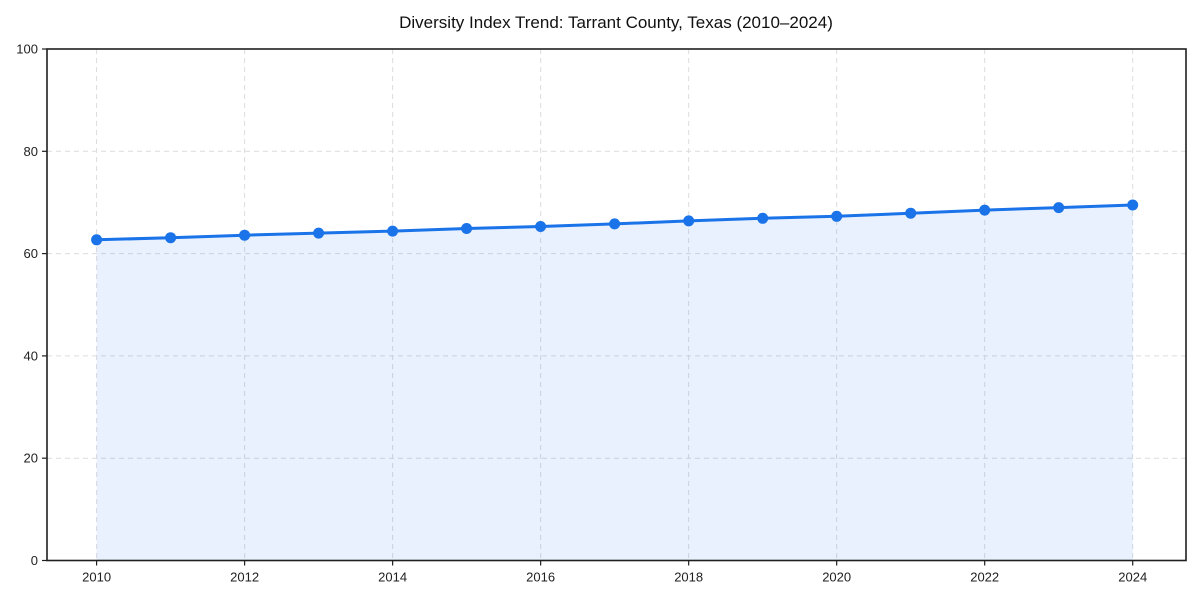 The image size is (1200, 600). I want to click on x-tick-label: 2014, so click(392, 577).